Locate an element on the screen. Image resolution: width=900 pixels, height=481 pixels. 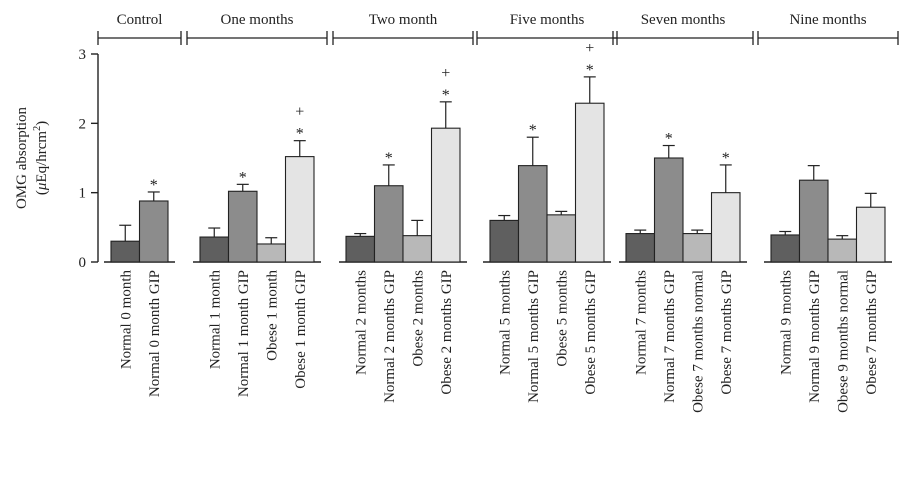
bar-normal-5-months is located at coordinates (504, 241).